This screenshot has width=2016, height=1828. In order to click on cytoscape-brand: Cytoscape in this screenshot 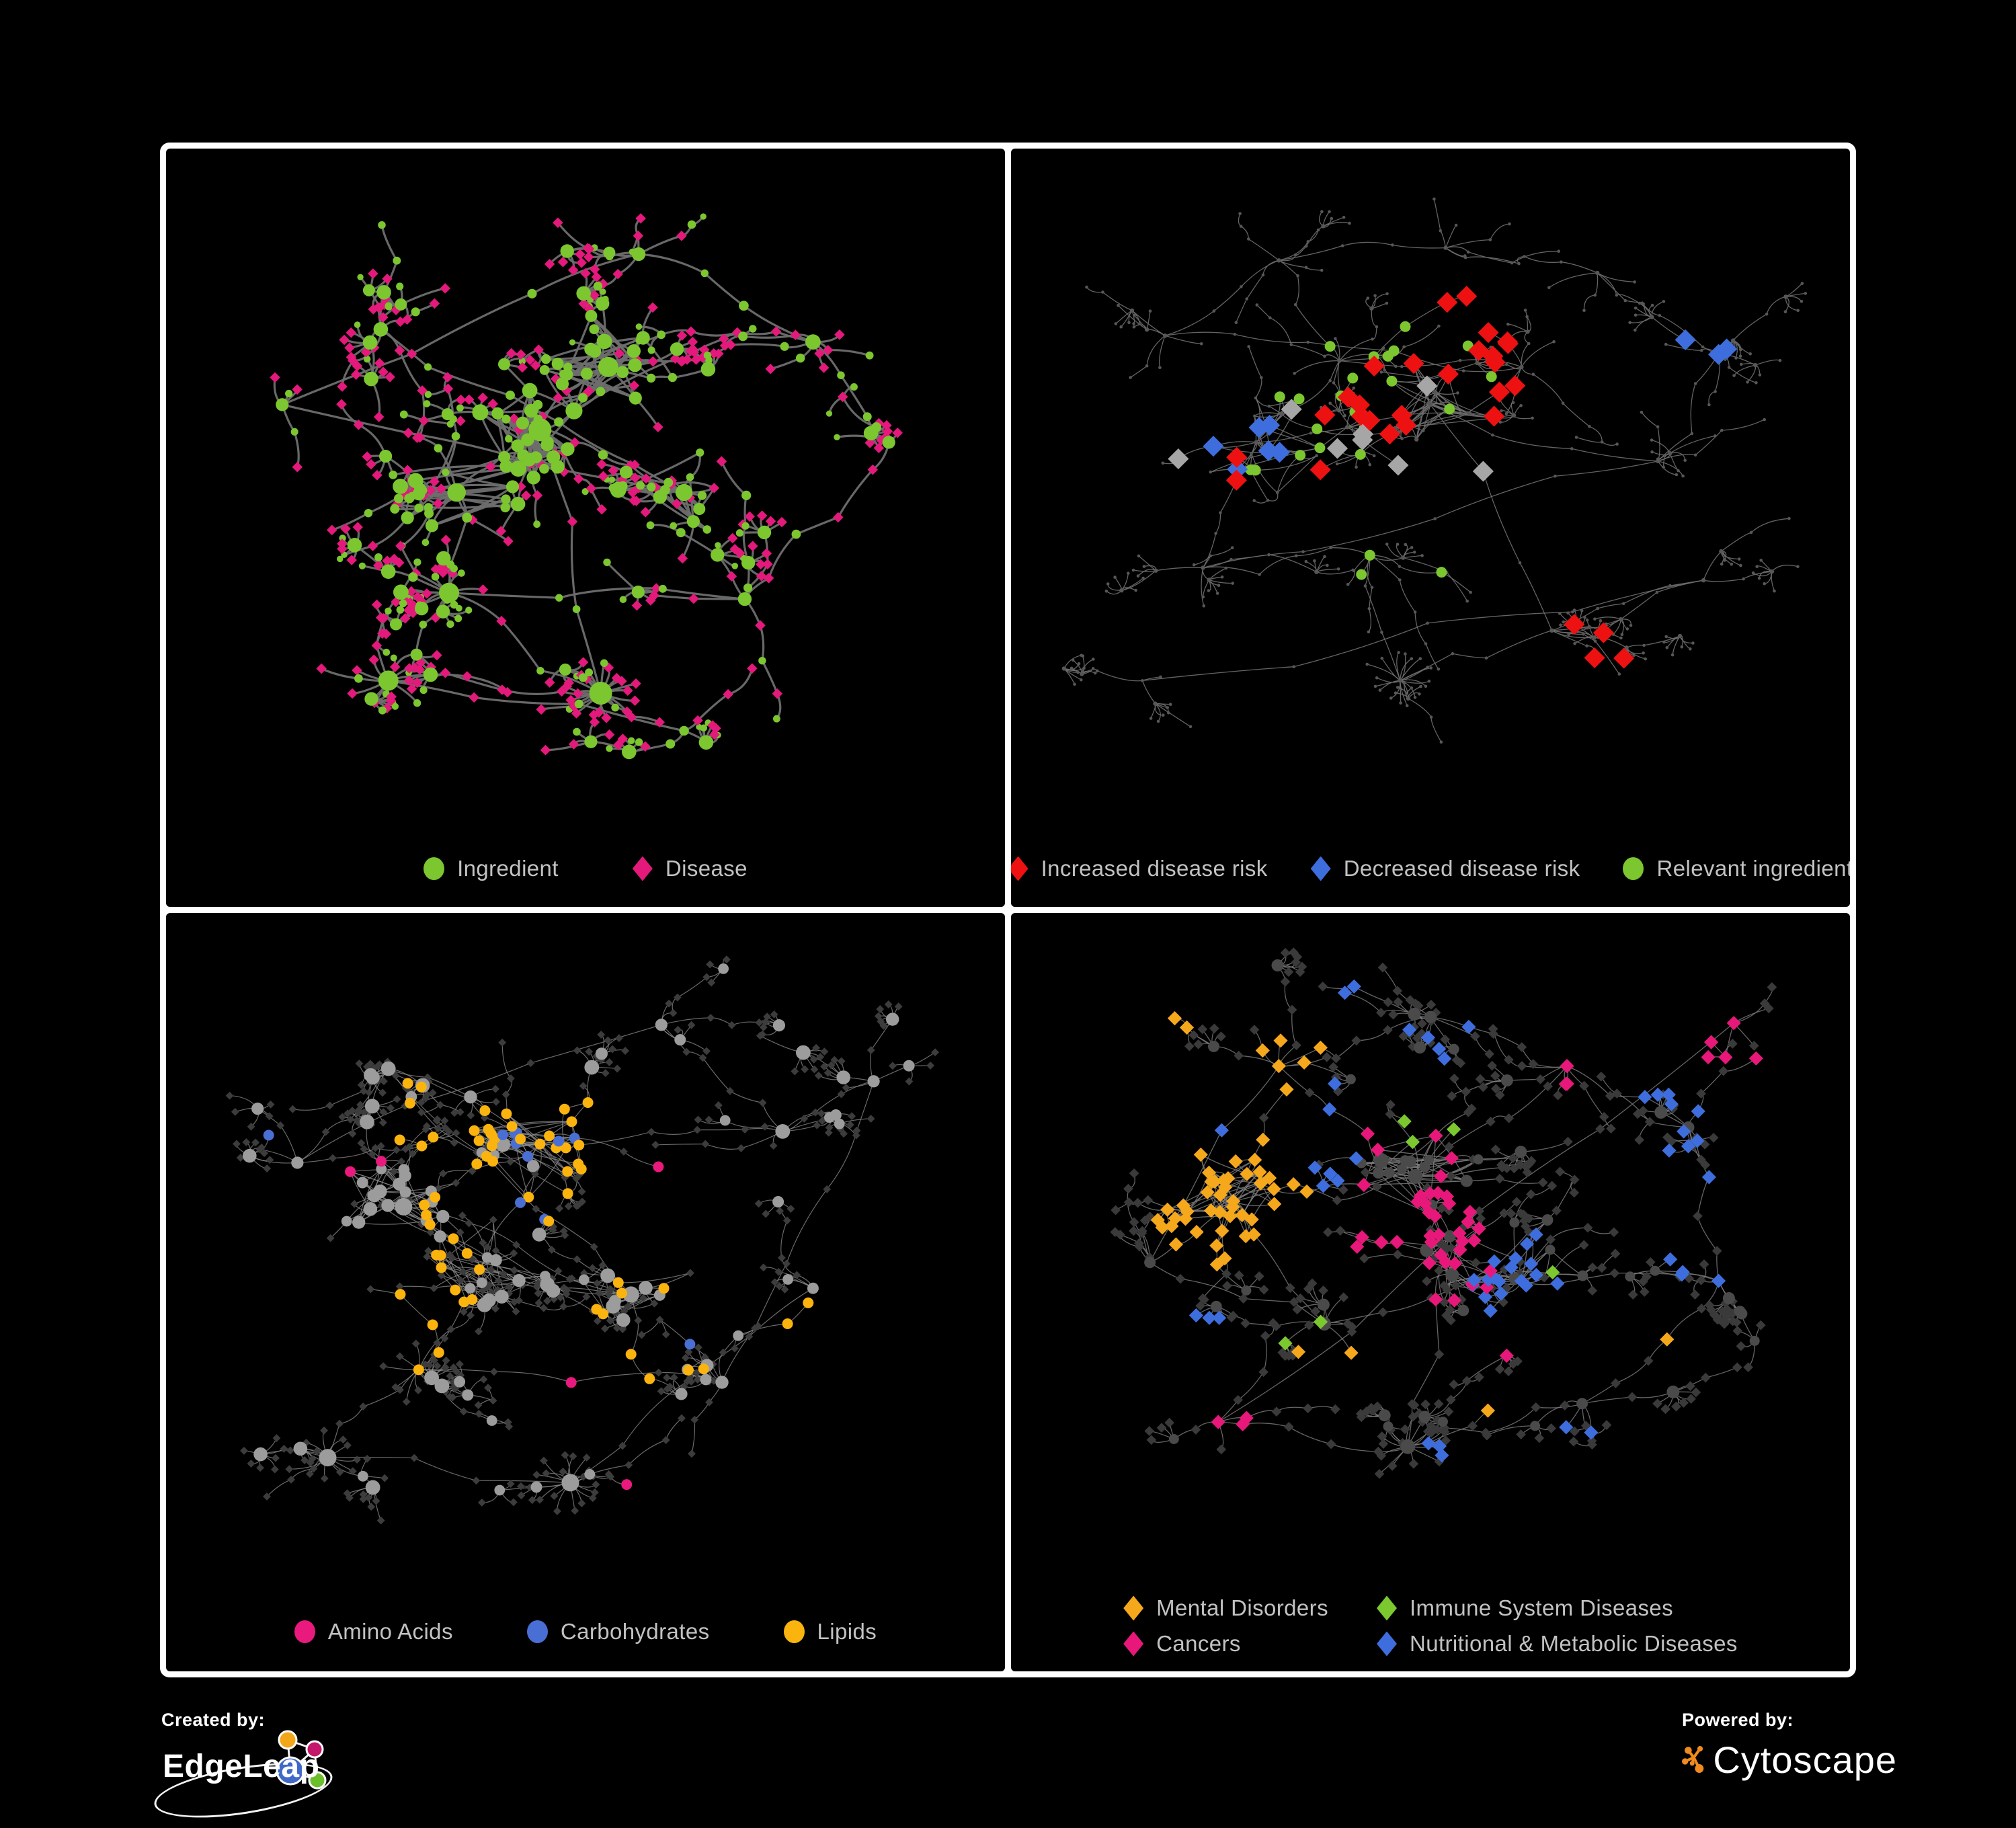, I will do `click(1789, 1759)`.